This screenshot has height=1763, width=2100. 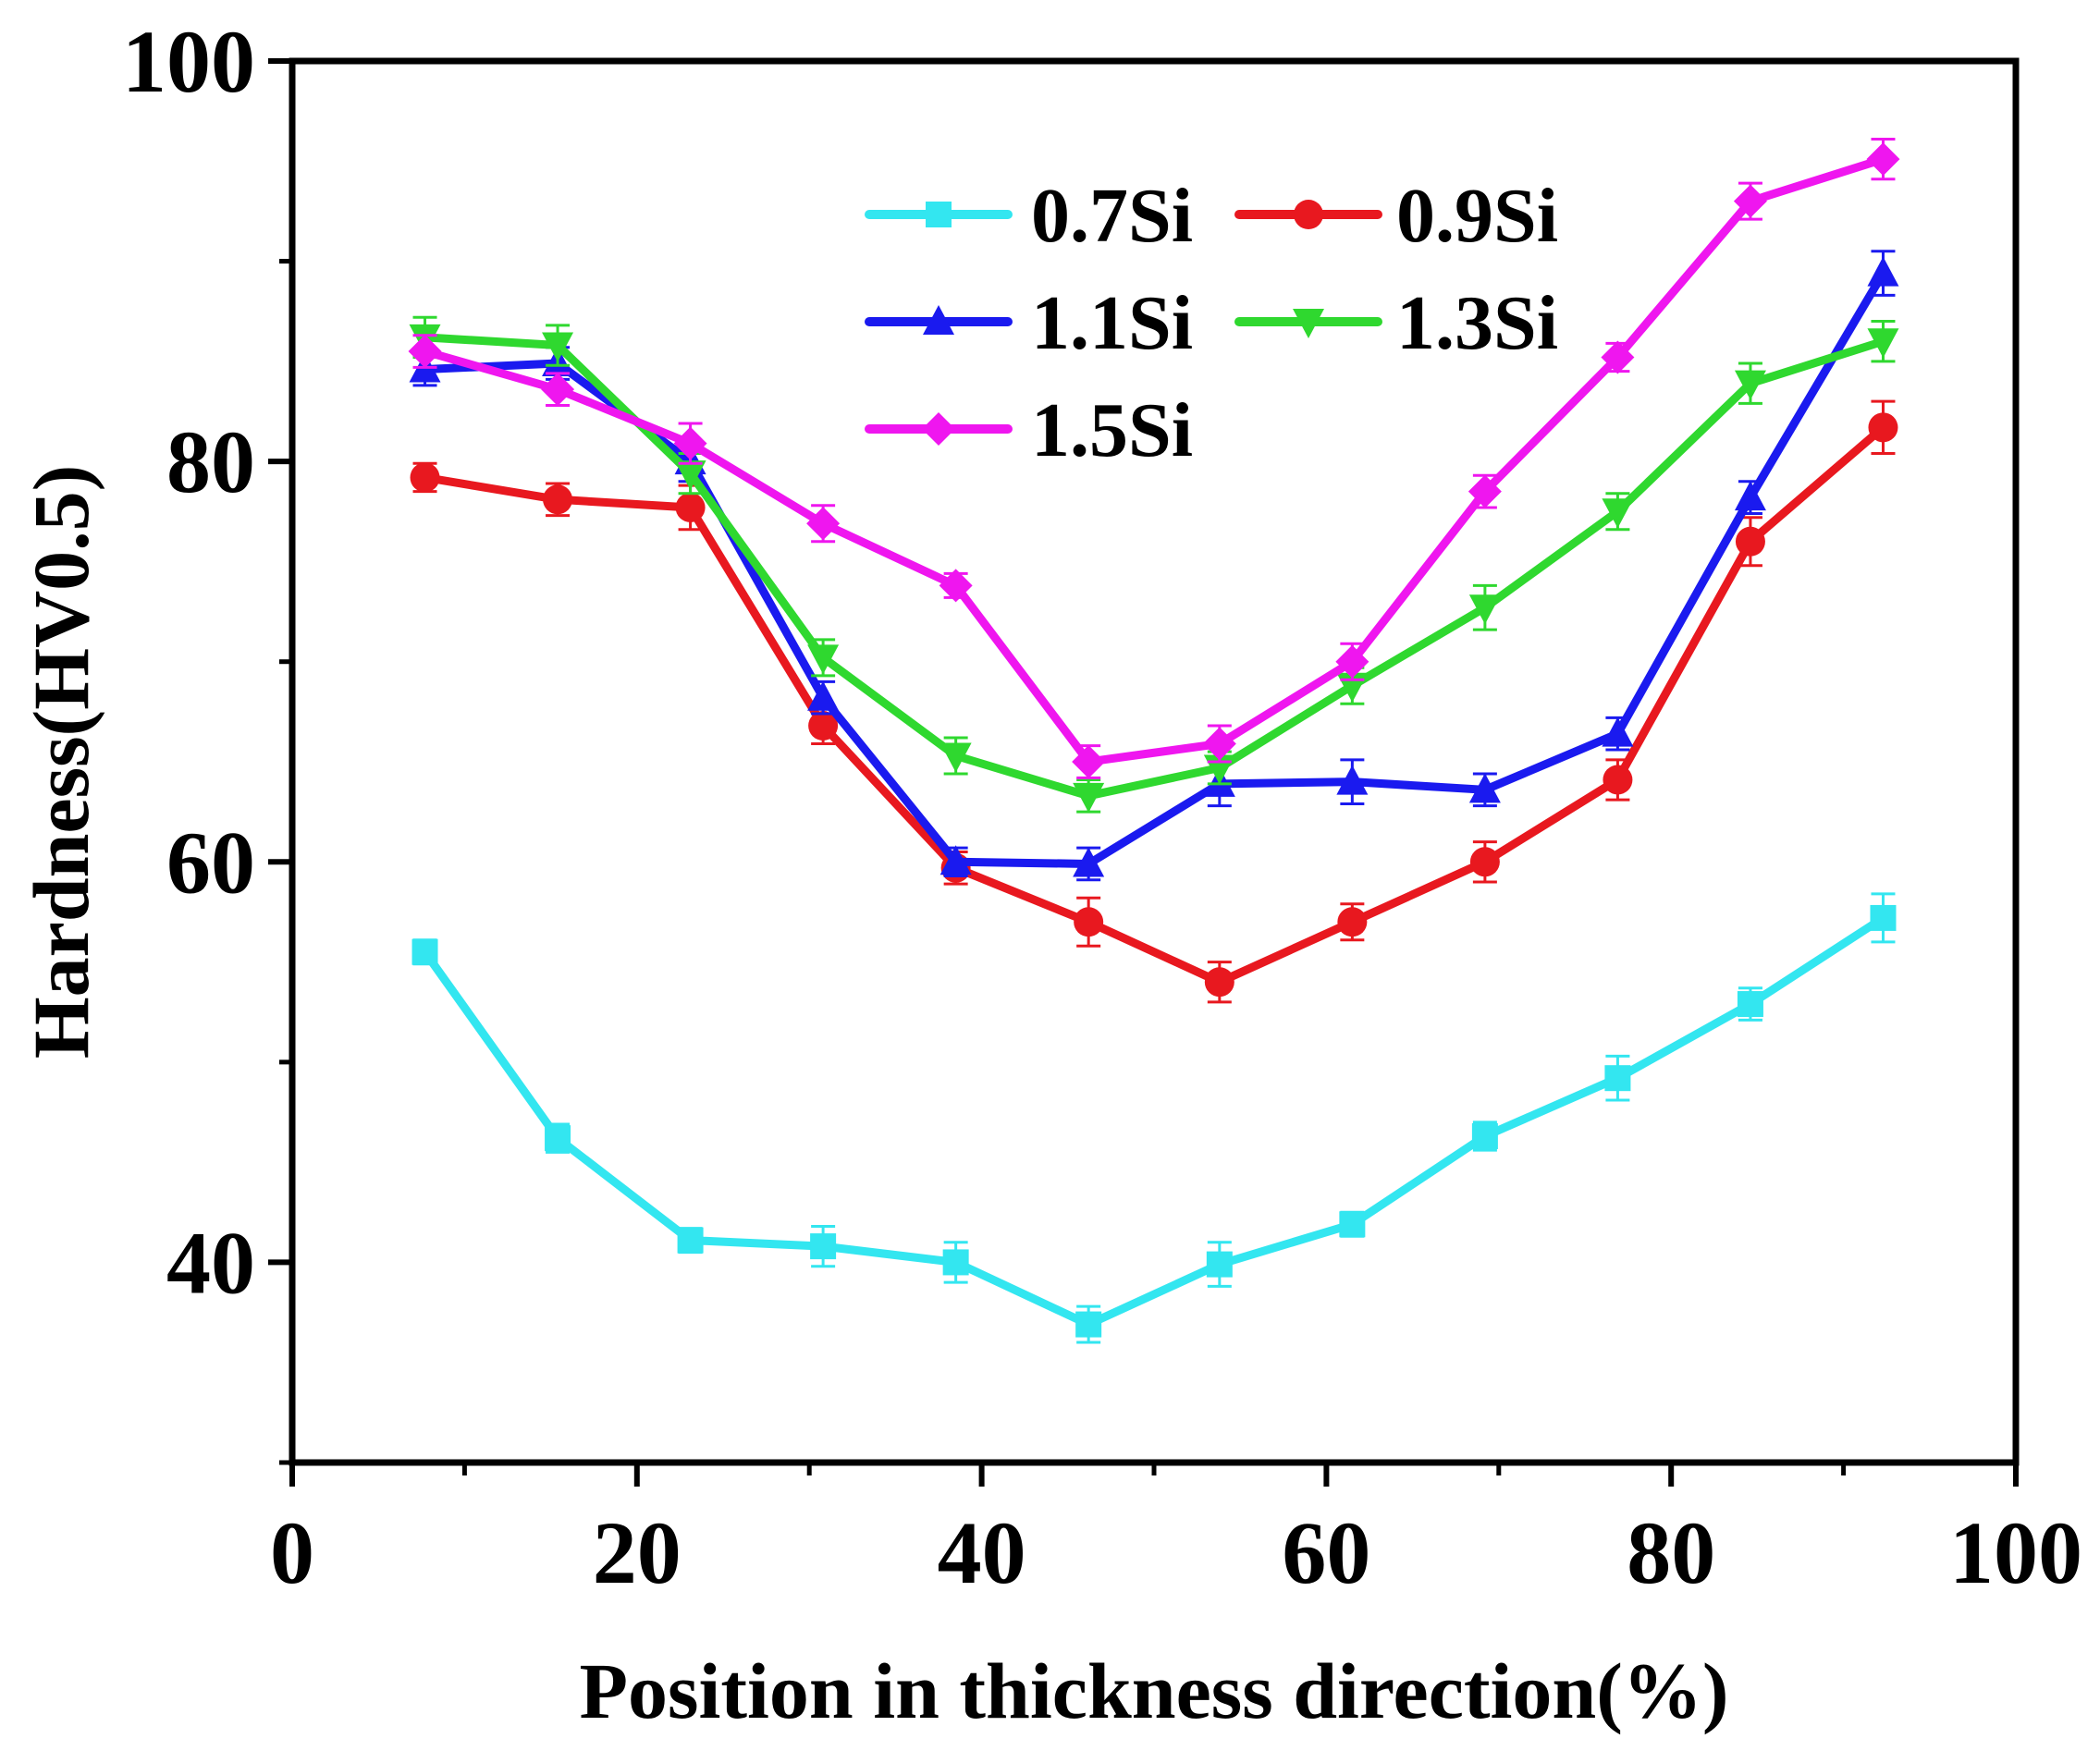 What do you see at coordinates (1326, 1552) in the screenshot?
I see `x-tick-label: 60` at bounding box center [1326, 1552].